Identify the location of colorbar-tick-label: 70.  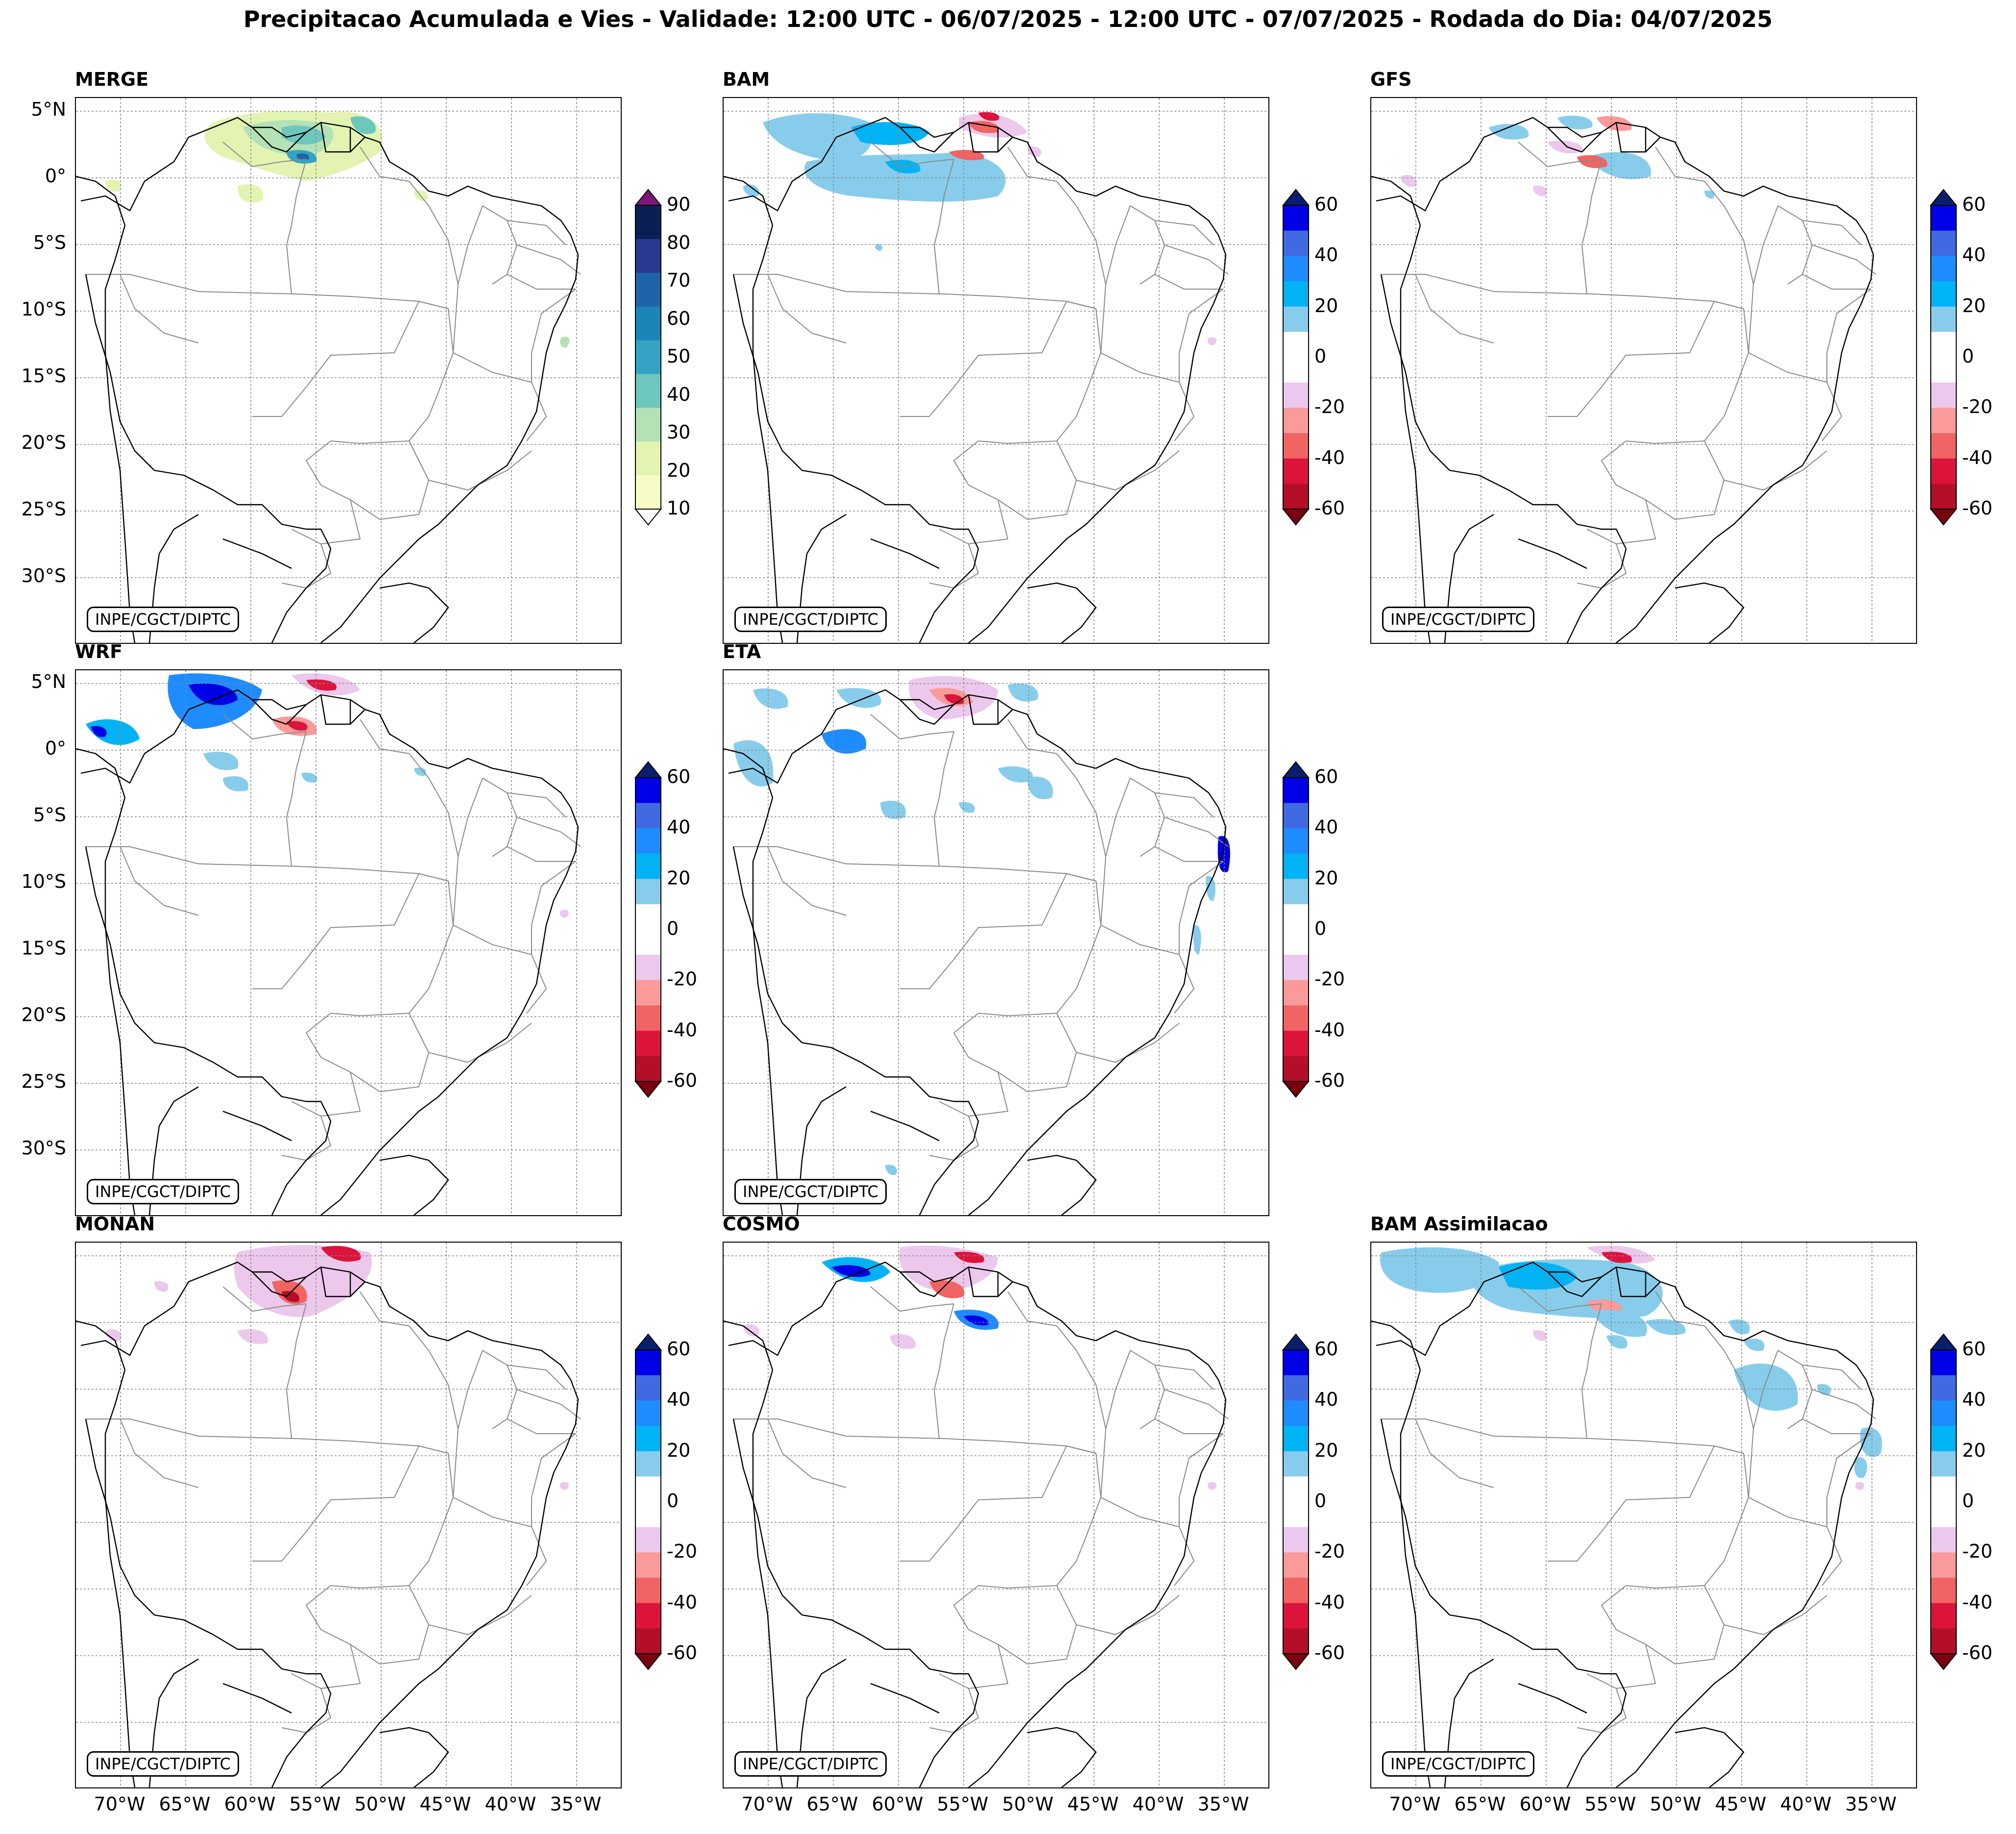
(679, 280).